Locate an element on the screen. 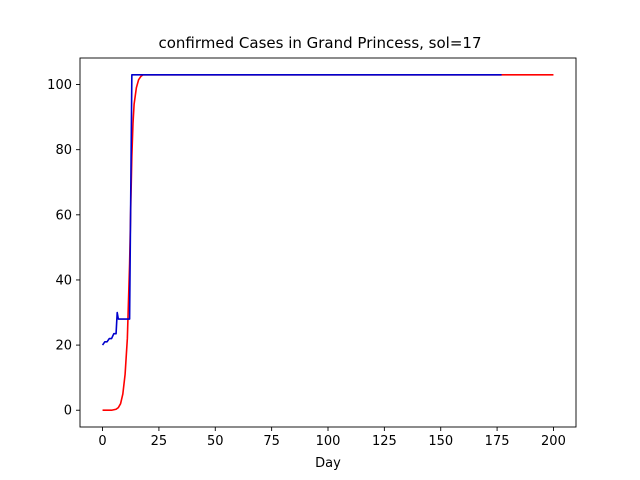 The width and height of the screenshot is (640, 480). x-tick-label: 175 is located at coordinates (497, 441).